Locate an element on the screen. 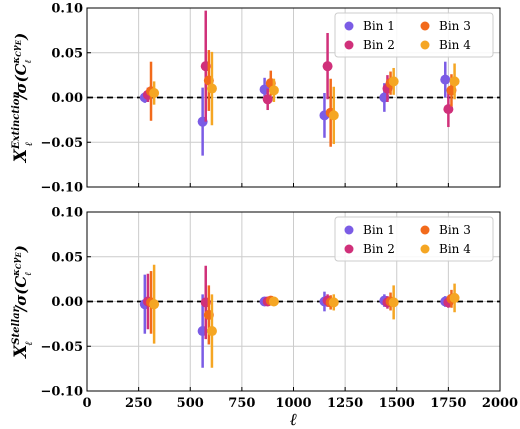 This screenshot has width=520, height=429. x-tick-label: 250 is located at coordinates (138, 403).